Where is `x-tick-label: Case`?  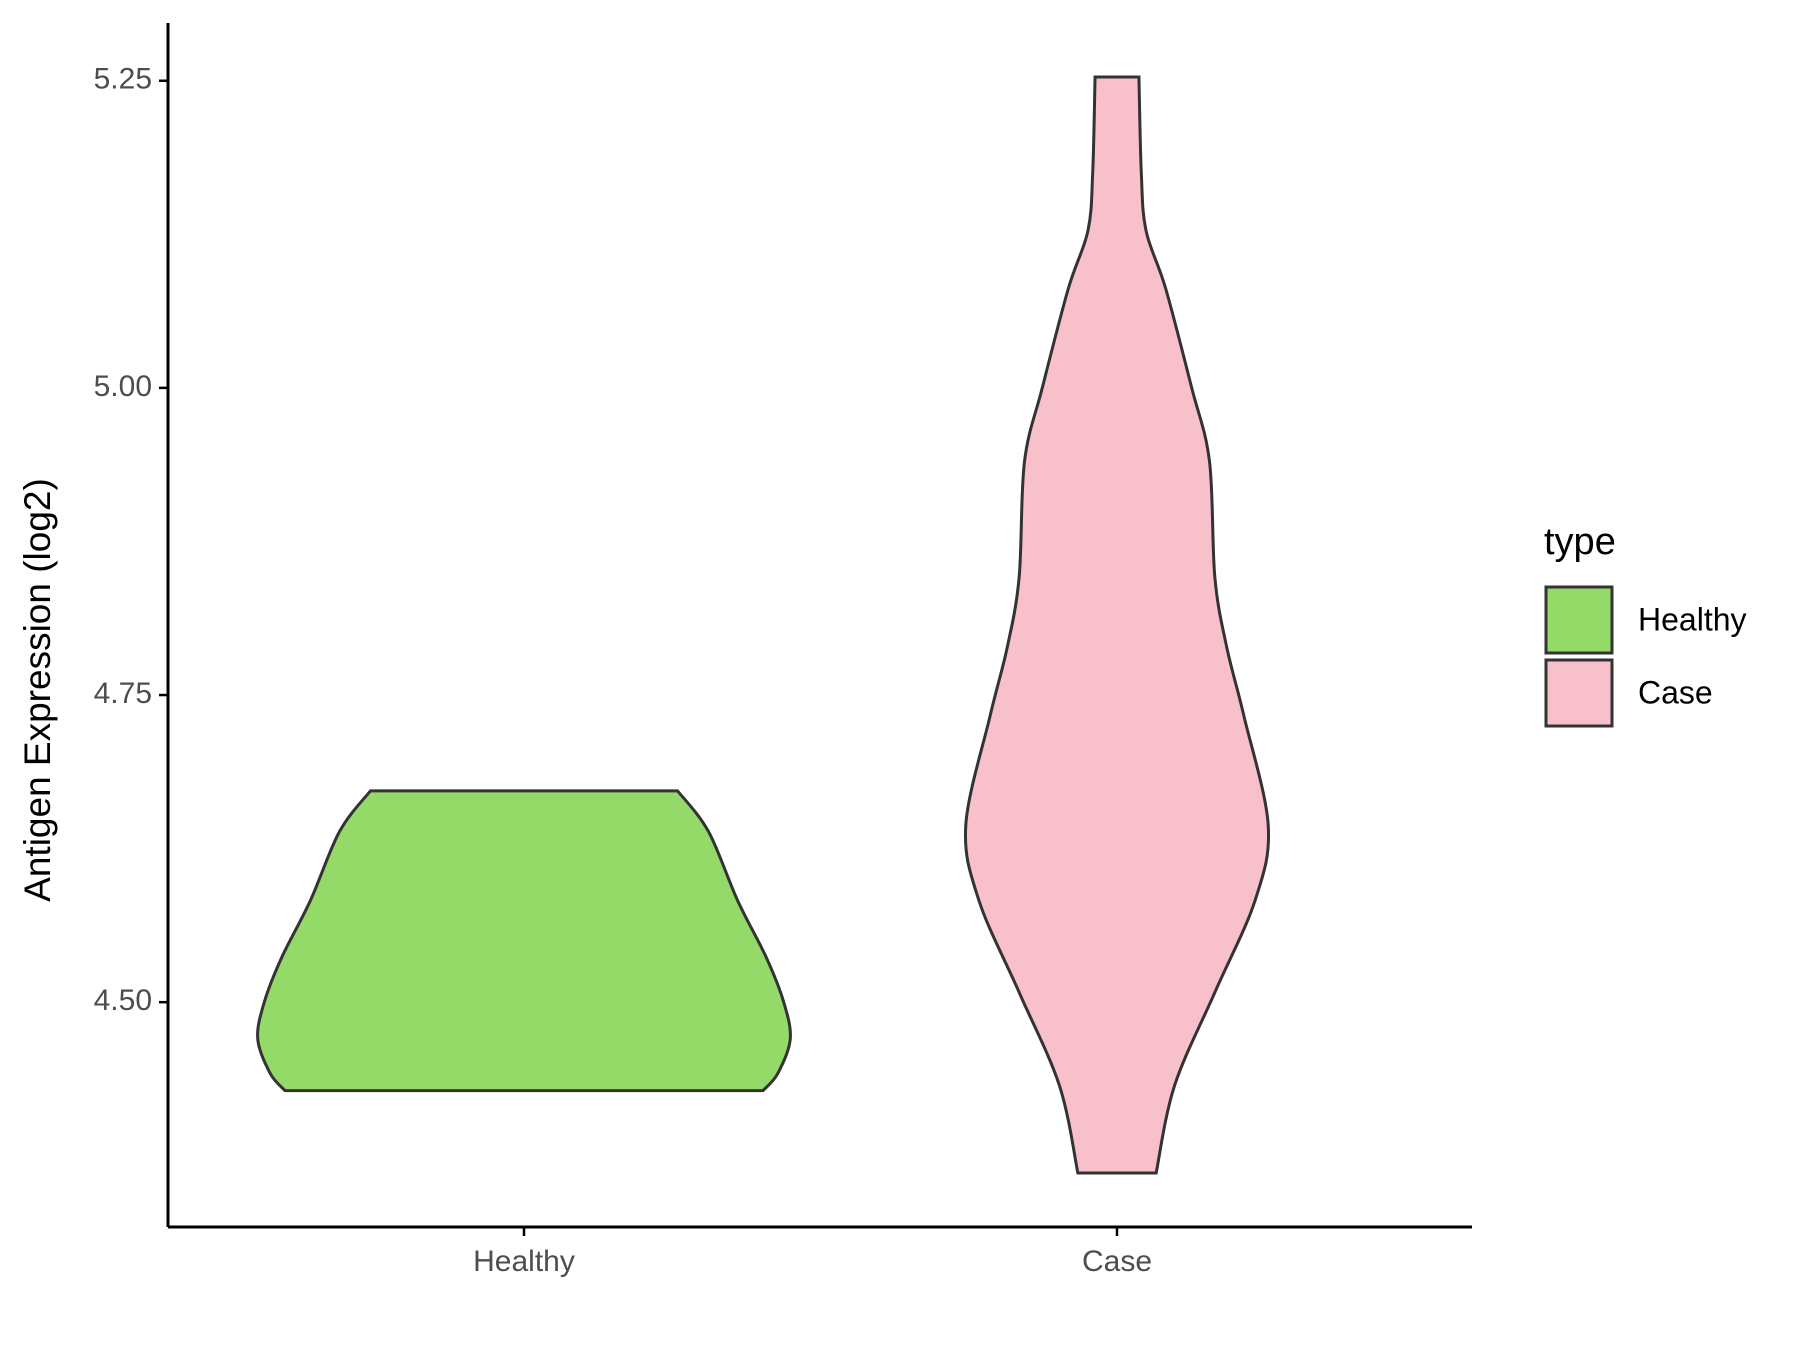 x-tick-label: Case is located at coordinates (1117, 1261).